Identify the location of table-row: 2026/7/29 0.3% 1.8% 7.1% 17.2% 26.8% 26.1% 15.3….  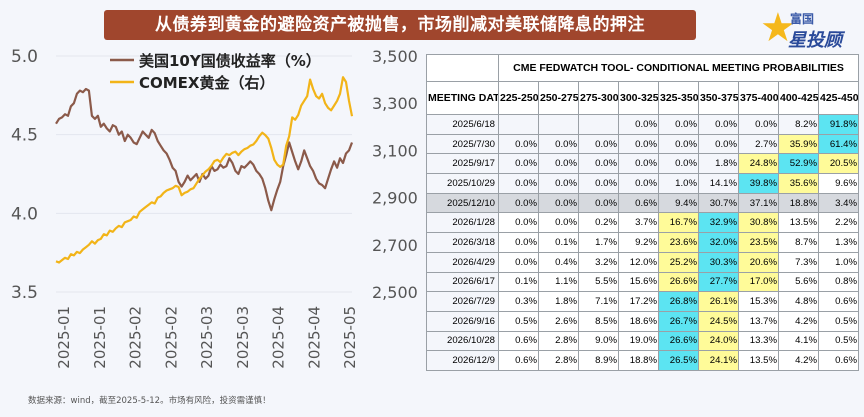
(643, 301).